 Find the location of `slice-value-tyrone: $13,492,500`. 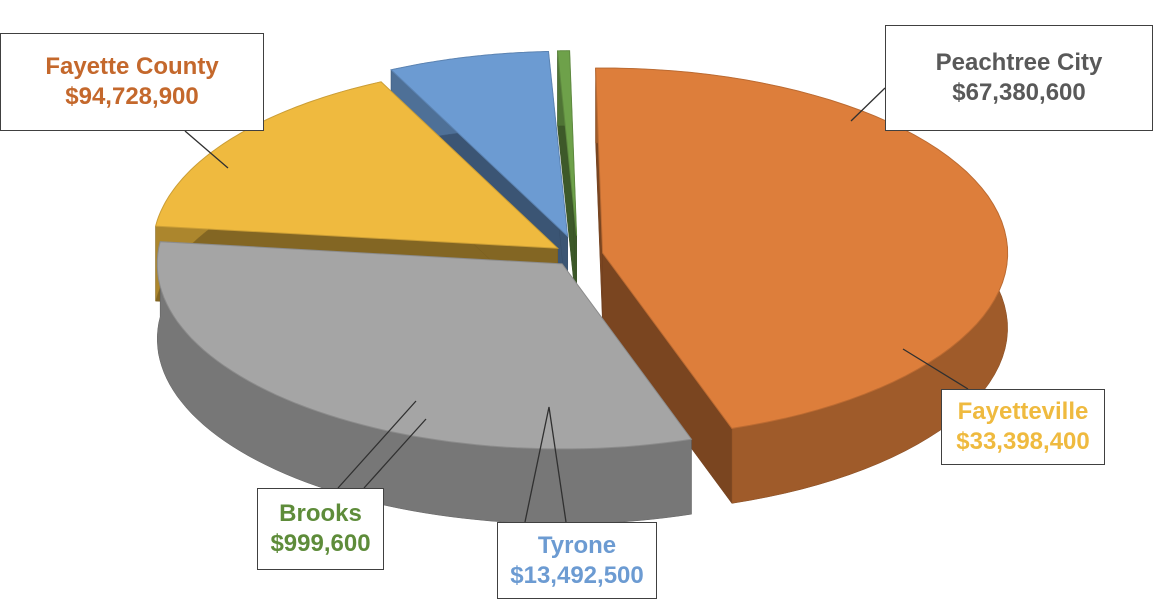

slice-value-tyrone: $13,492,500 is located at coordinates (577, 575).